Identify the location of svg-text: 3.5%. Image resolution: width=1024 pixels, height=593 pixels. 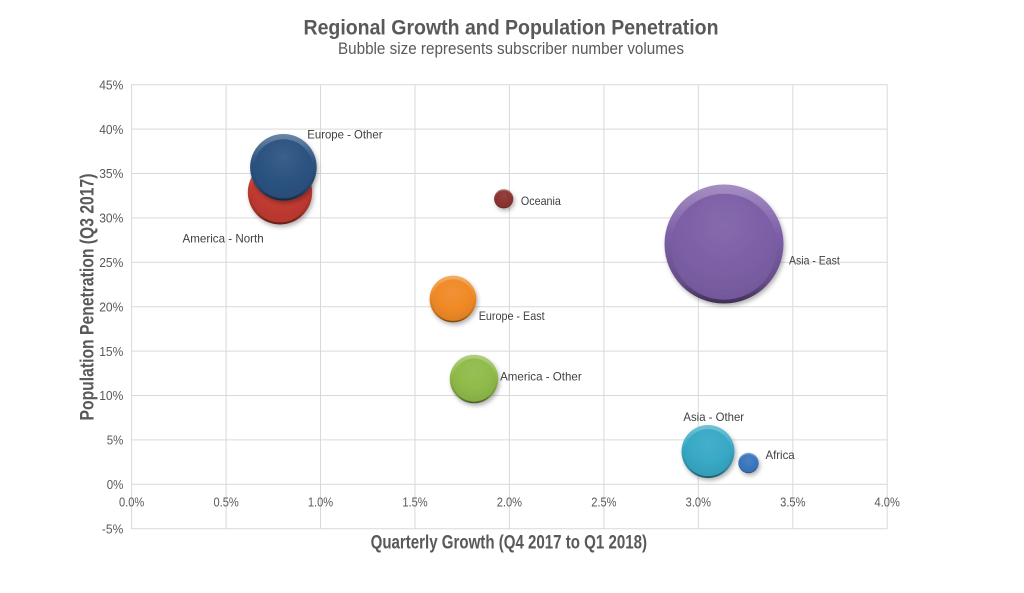
(792, 501).